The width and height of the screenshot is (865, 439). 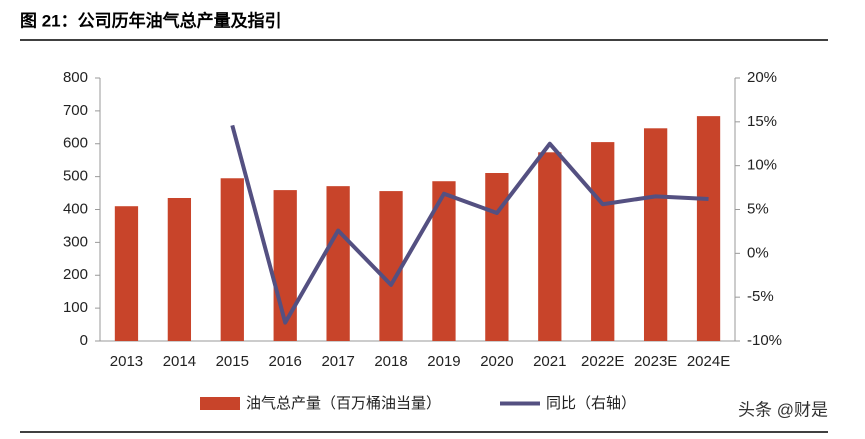 I want to click on legend-label: 油气总产量（百万桶油当量）, so click(x=343, y=403).